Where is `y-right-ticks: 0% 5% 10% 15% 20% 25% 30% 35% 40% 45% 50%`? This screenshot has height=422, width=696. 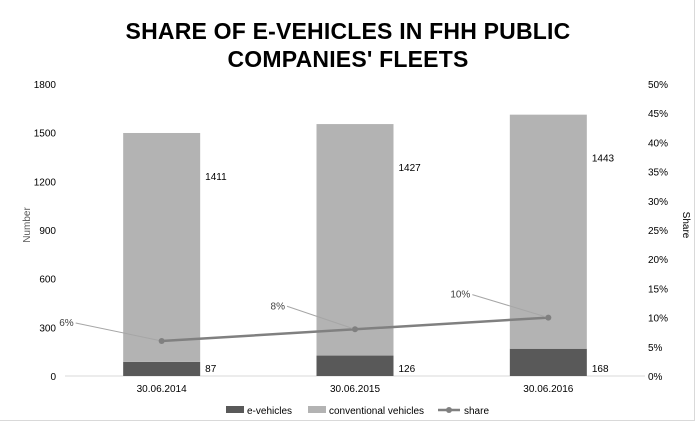 y-right-ticks: 0% 5% 10% 15% 20% 25% 30% 35% 40% 45% 50% is located at coordinates (658, 231).